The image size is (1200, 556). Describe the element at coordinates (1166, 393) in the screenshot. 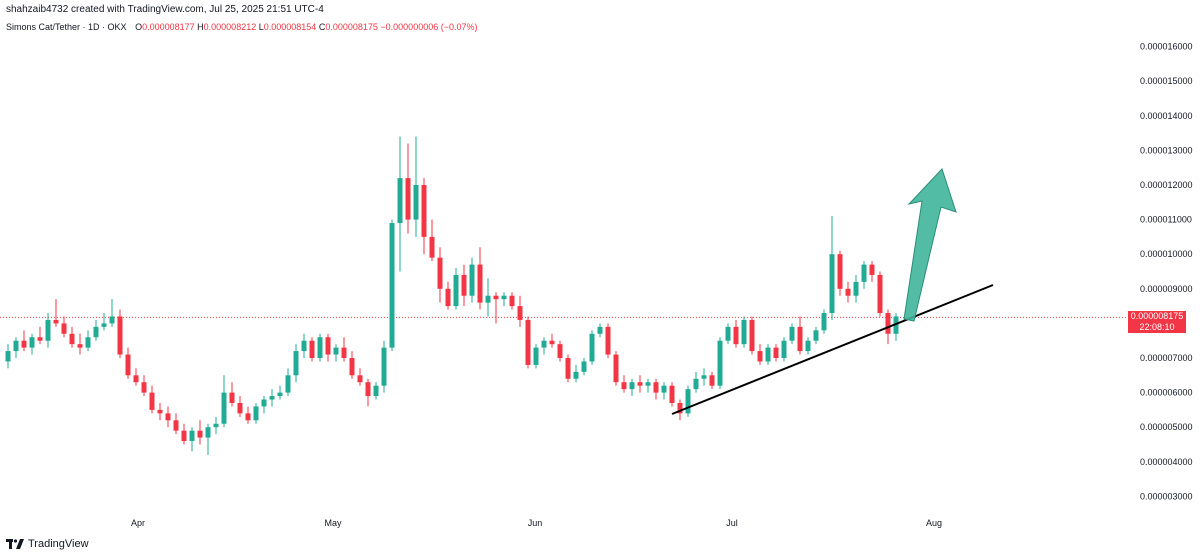

I see `y-tick-label: 0.000006000` at that location.